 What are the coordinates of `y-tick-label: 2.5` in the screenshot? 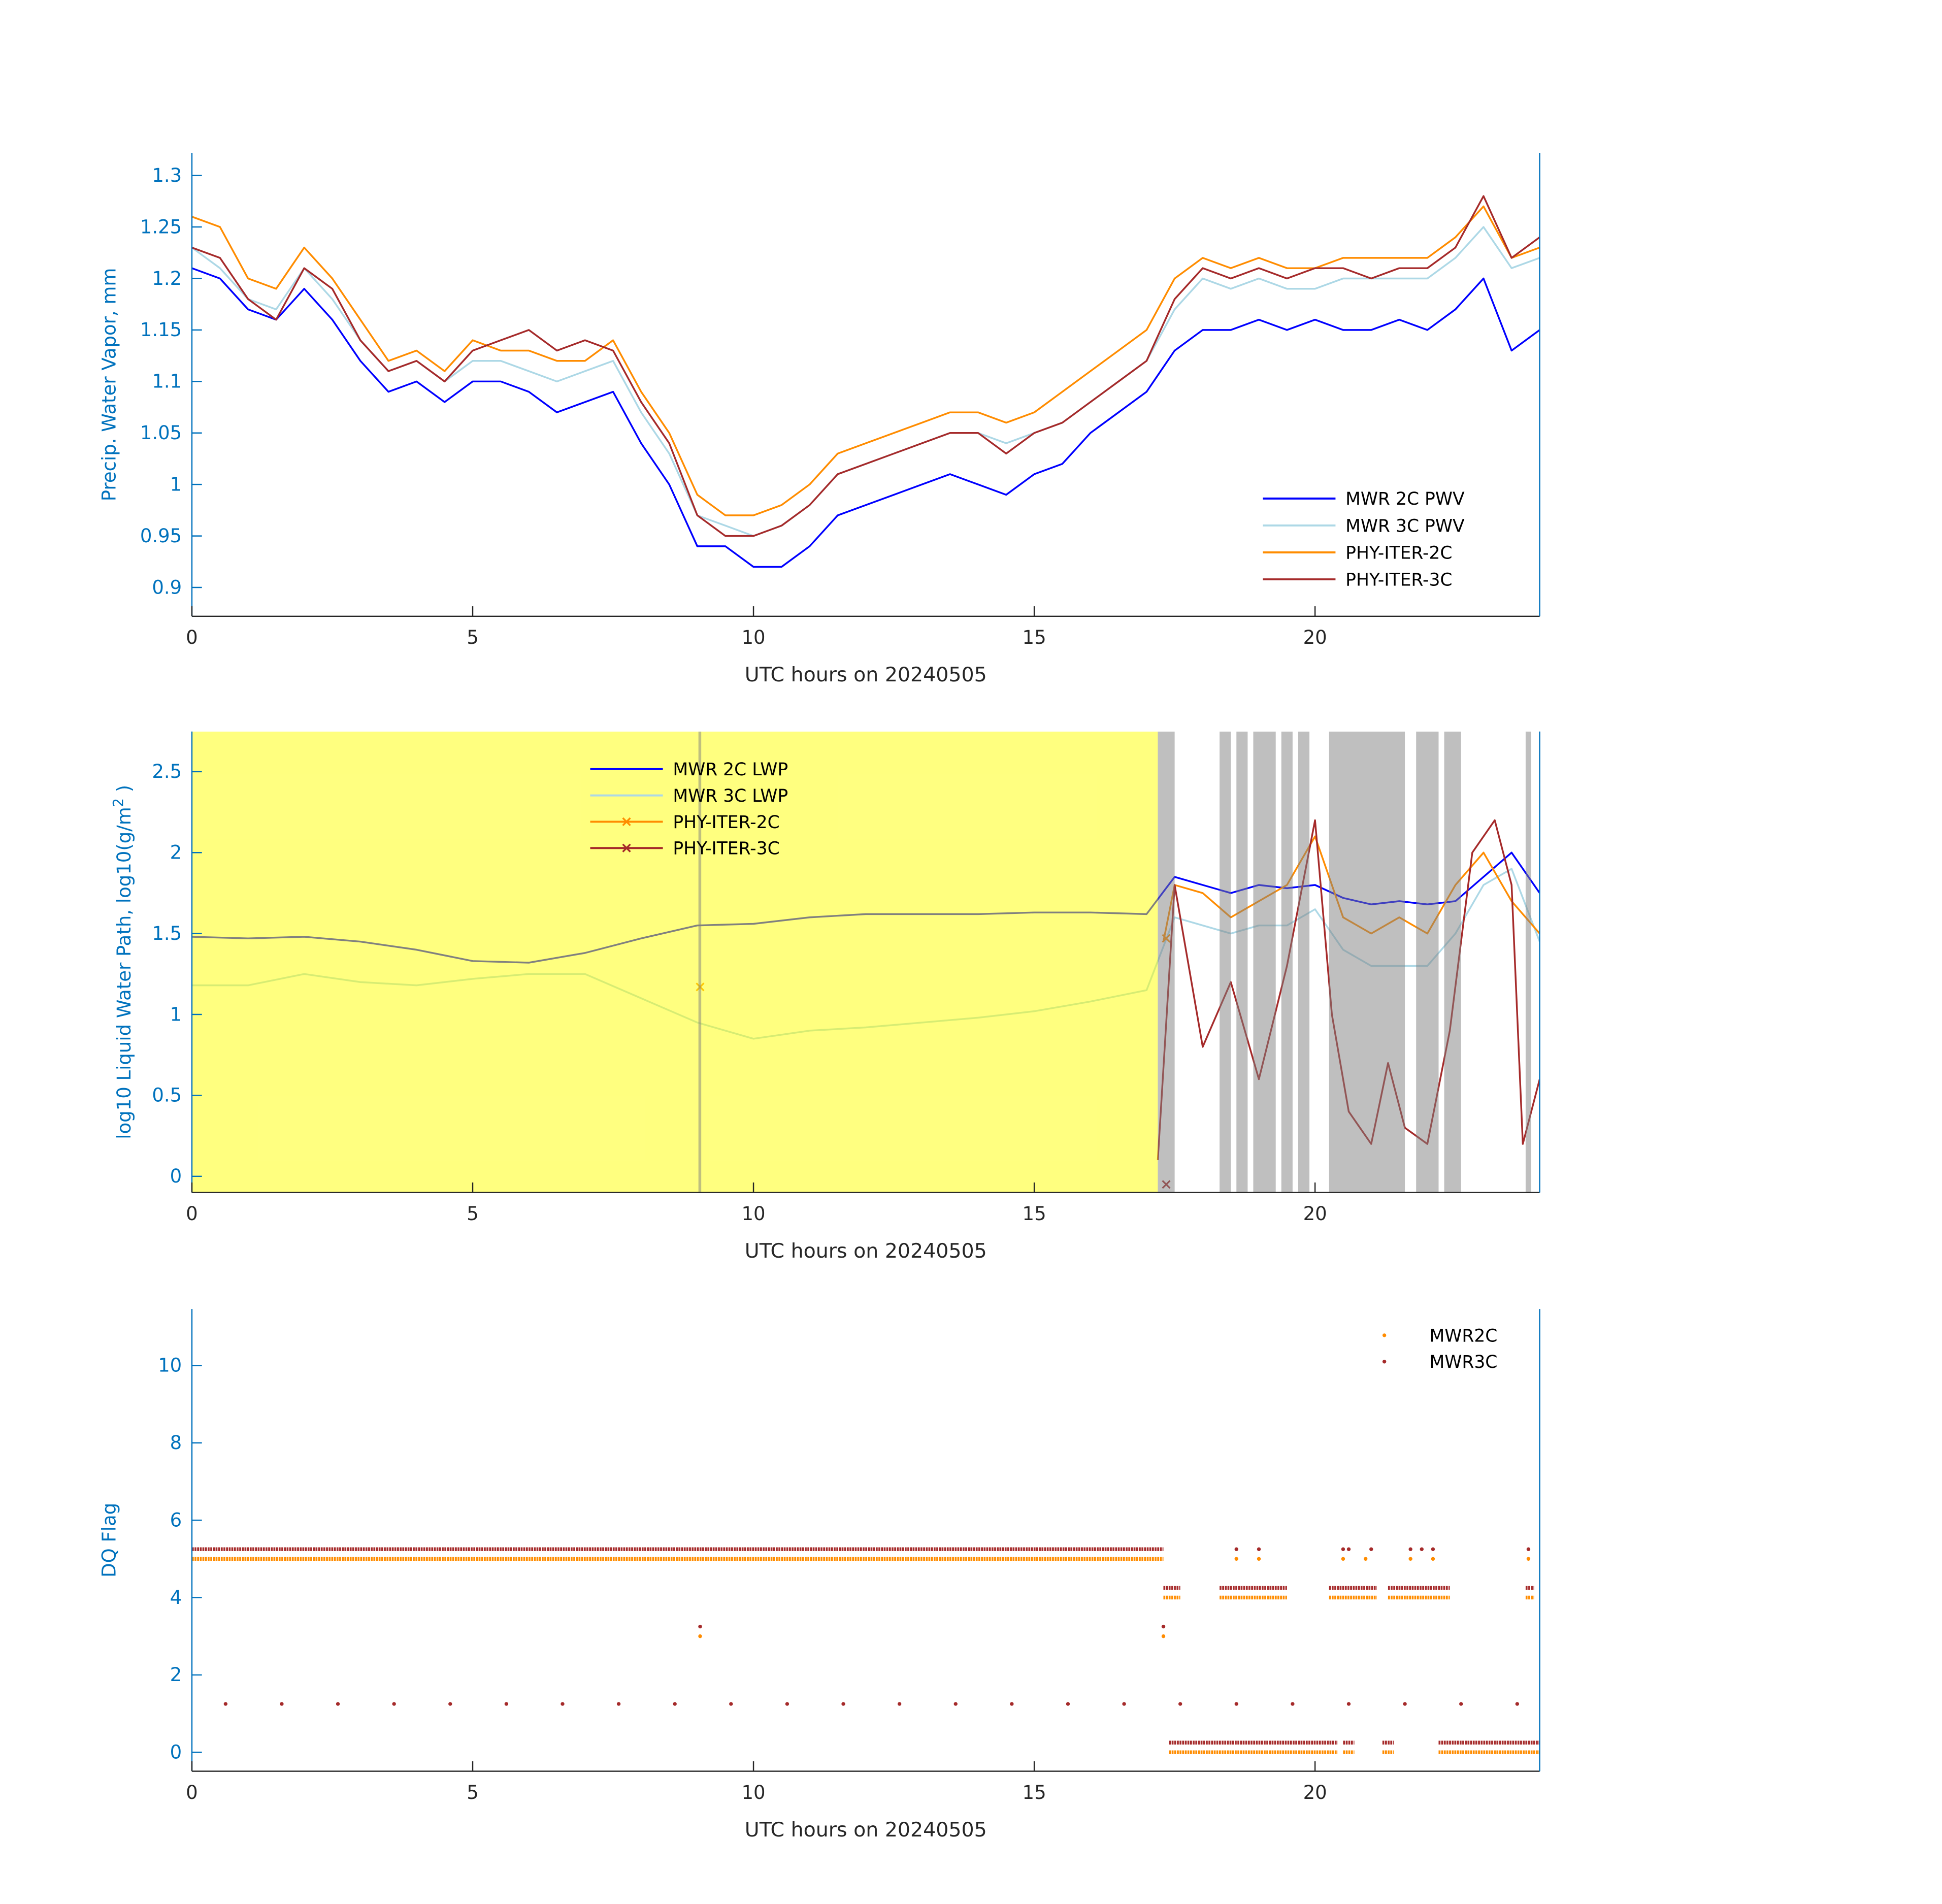 It's located at (167, 772).